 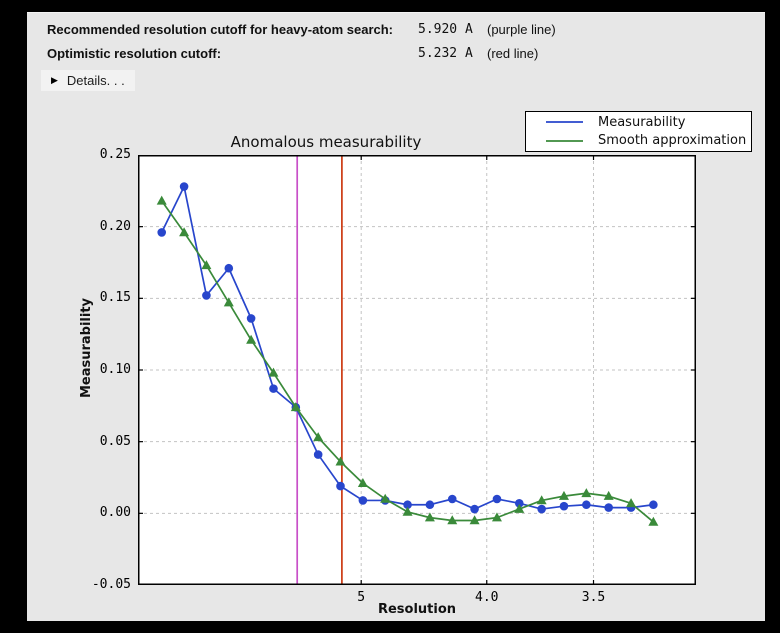 What do you see at coordinates (115, 441) in the screenshot?
I see `y-tick-label: 0.05` at bounding box center [115, 441].